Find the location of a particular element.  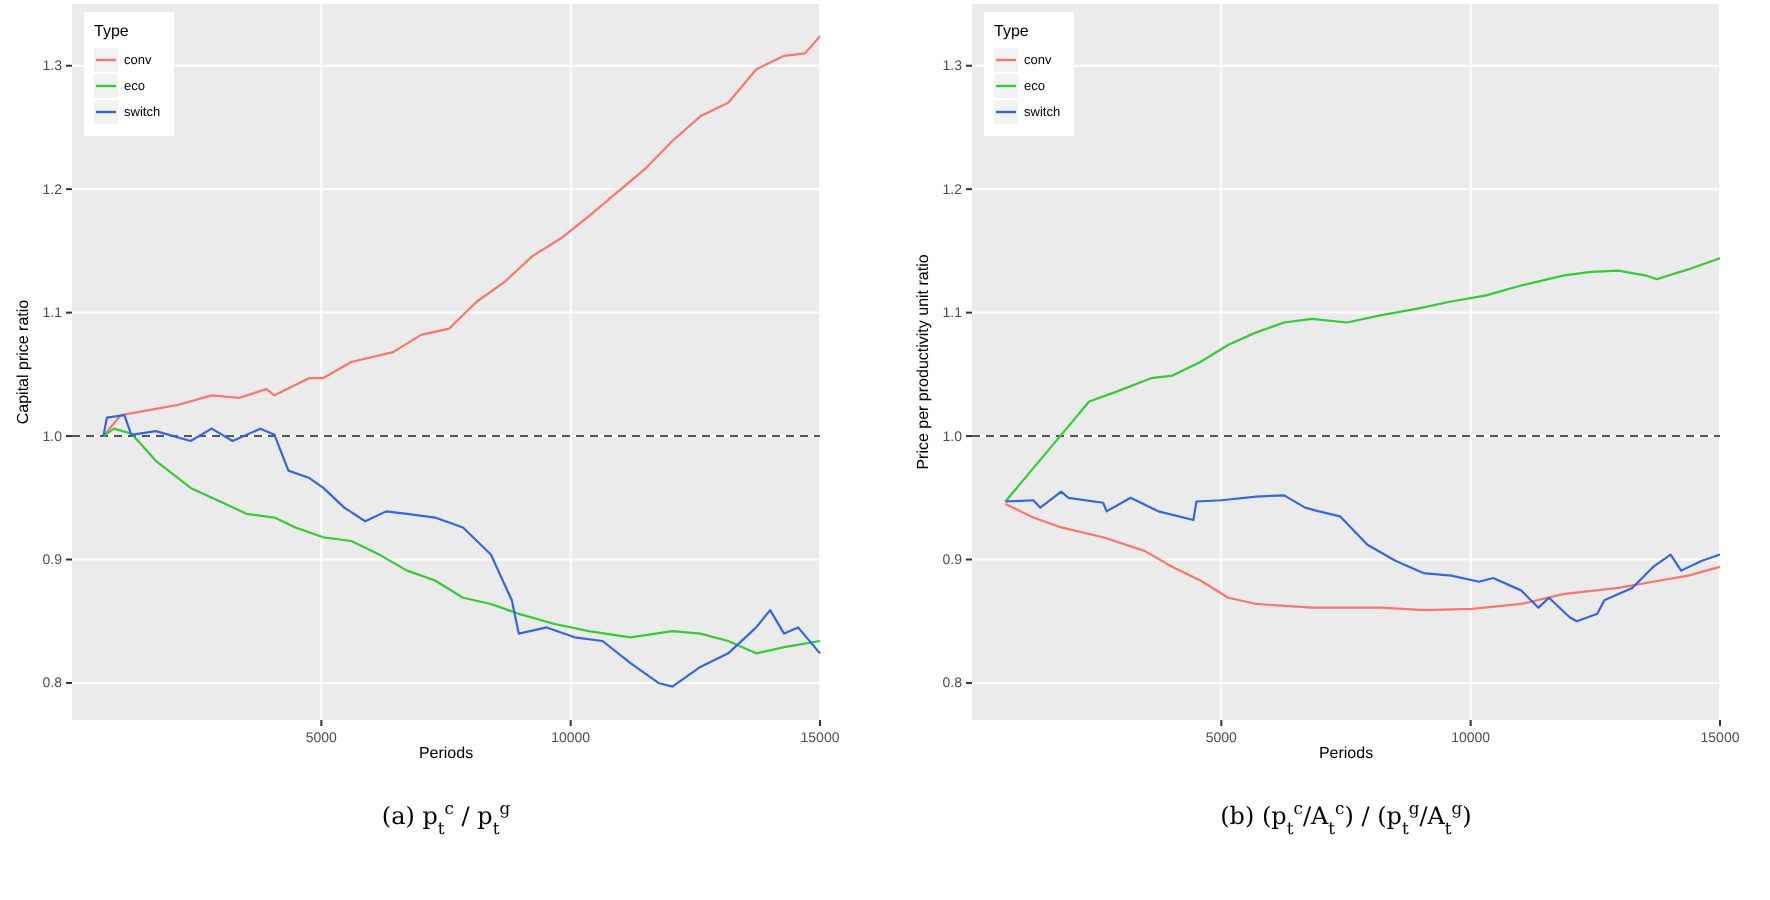

text: (b) (p$_{t}$$^{c}$/A$_{t}$$^{c}$) / (p$_{t}$$^{g}$/A$_{t}$$^{g}$) is located at coordinates (1346, 818).